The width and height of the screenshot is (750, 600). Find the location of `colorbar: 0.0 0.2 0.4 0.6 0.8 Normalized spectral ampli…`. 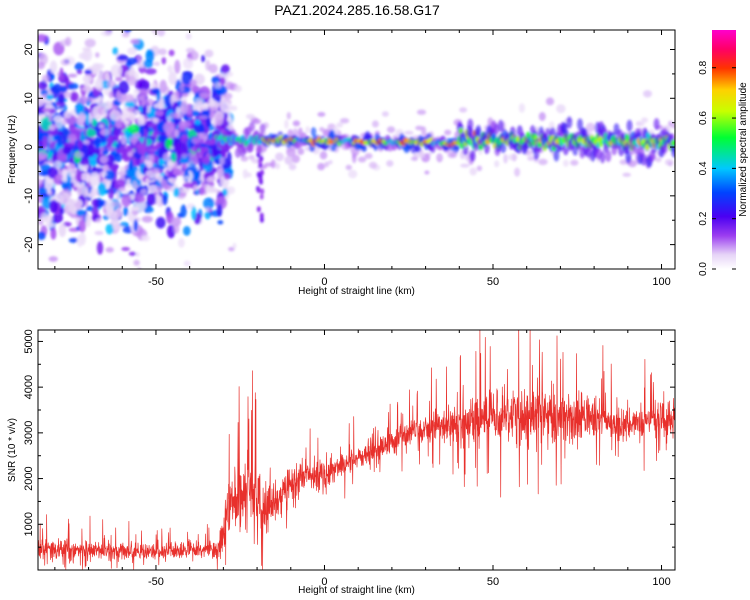

colorbar: 0.0 0.2 0.4 0.6 0.8 Normalized spectral ampli… is located at coordinates (723, 153).